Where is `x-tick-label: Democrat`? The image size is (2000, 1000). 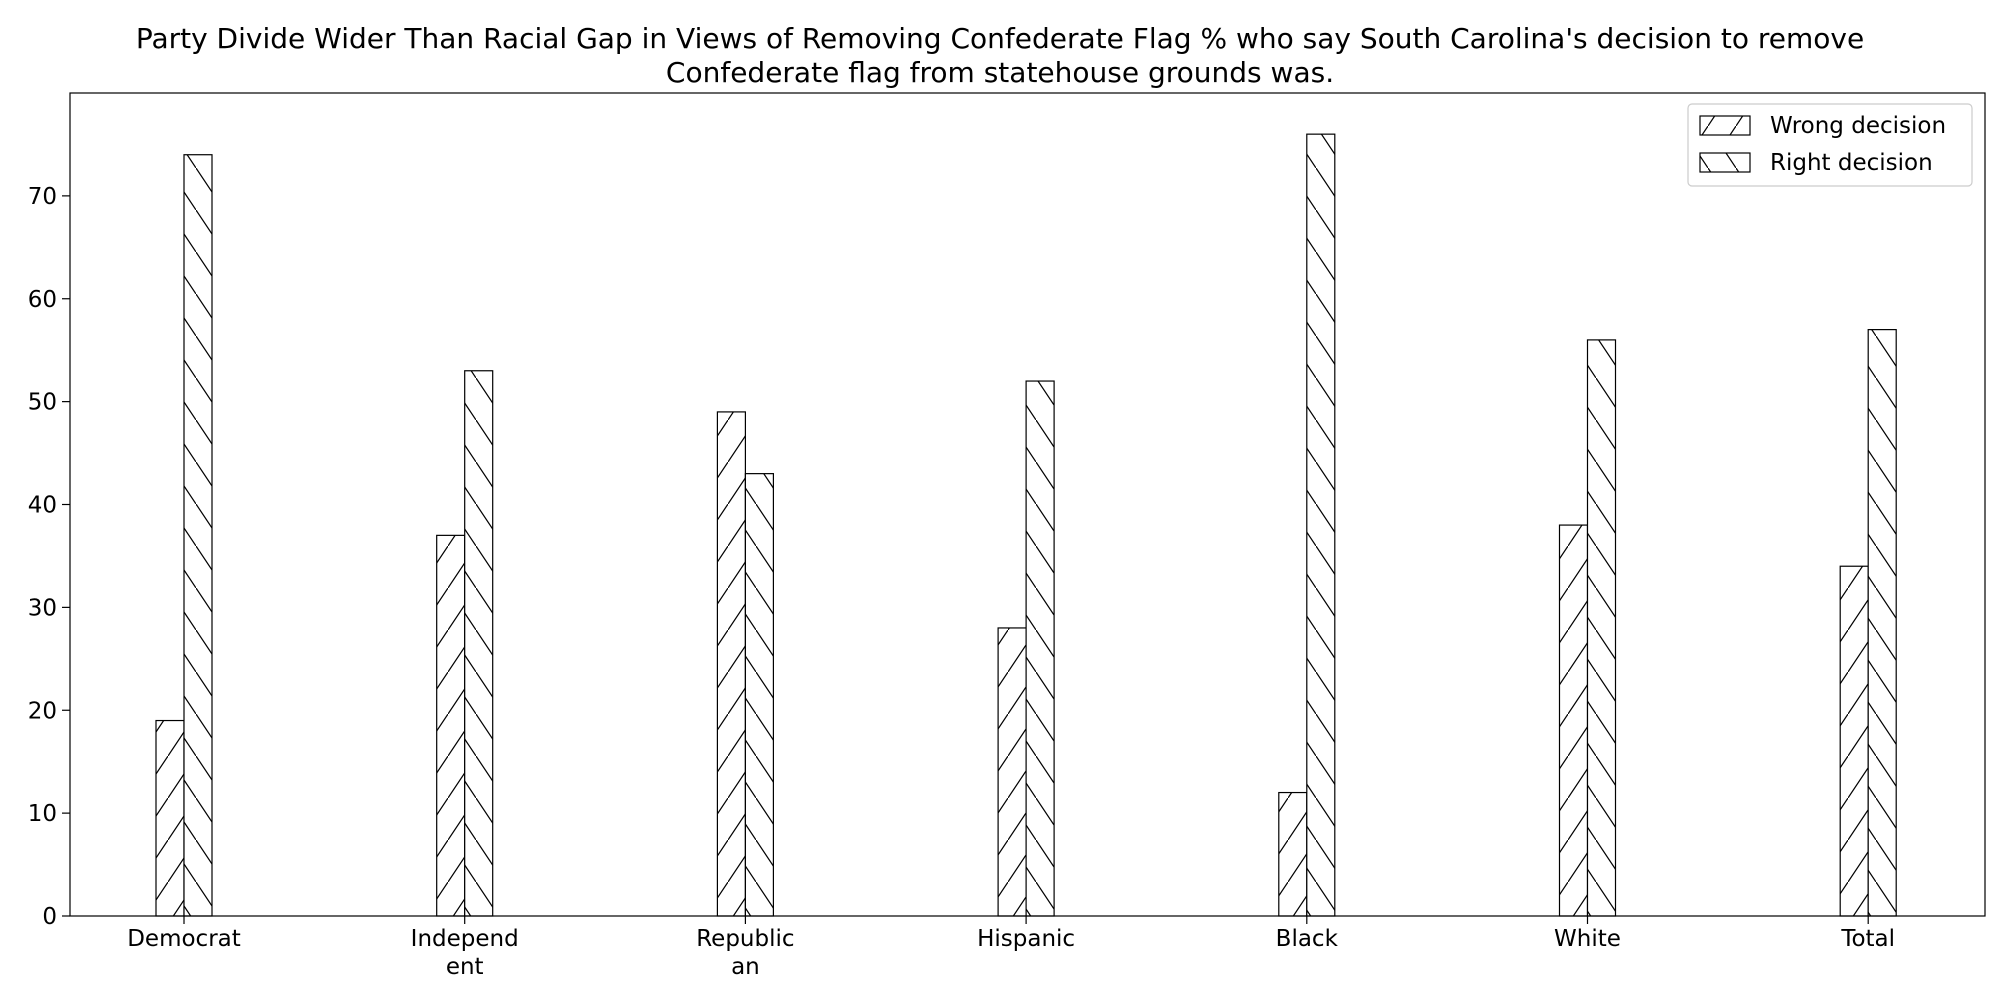 x-tick-label: Democrat is located at coordinates (184, 939).